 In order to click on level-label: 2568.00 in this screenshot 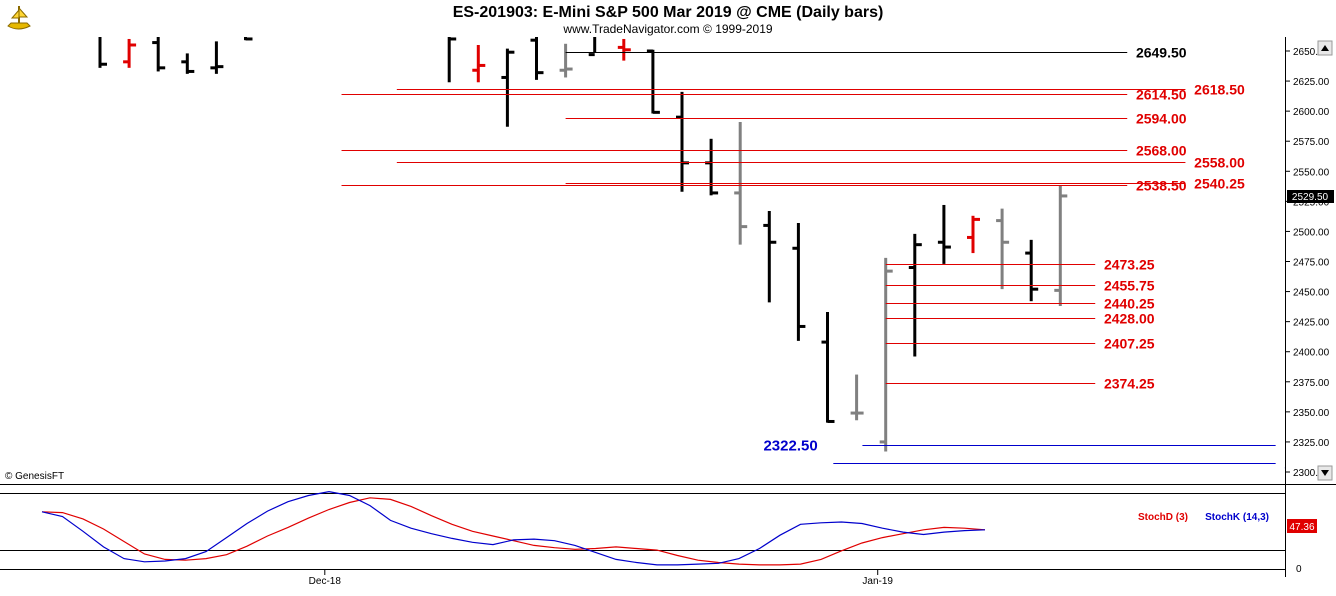, I will do `click(1161, 151)`.